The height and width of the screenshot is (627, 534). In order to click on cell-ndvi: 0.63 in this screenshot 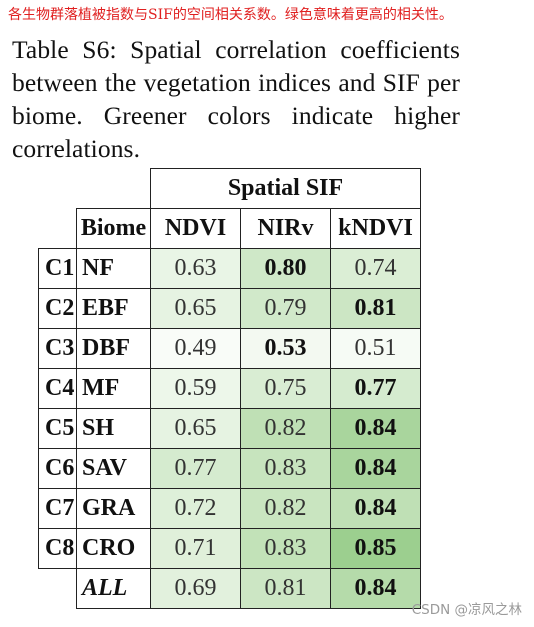, I will do `click(195, 268)`.